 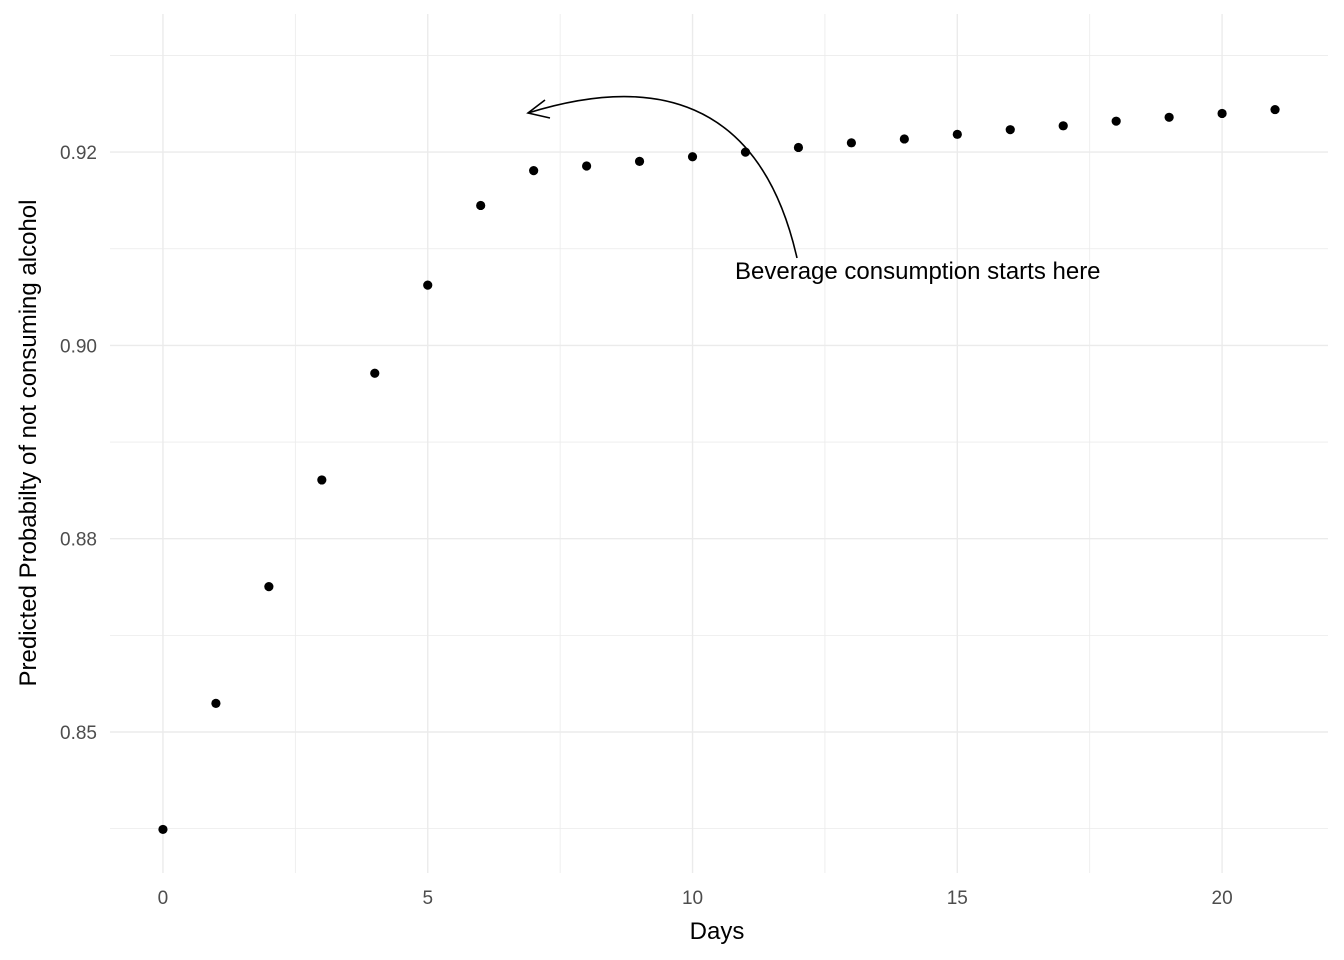 What do you see at coordinates (78, 733) in the screenshot?
I see `y-tick-label: 0.85` at bounding box center [78, 733].